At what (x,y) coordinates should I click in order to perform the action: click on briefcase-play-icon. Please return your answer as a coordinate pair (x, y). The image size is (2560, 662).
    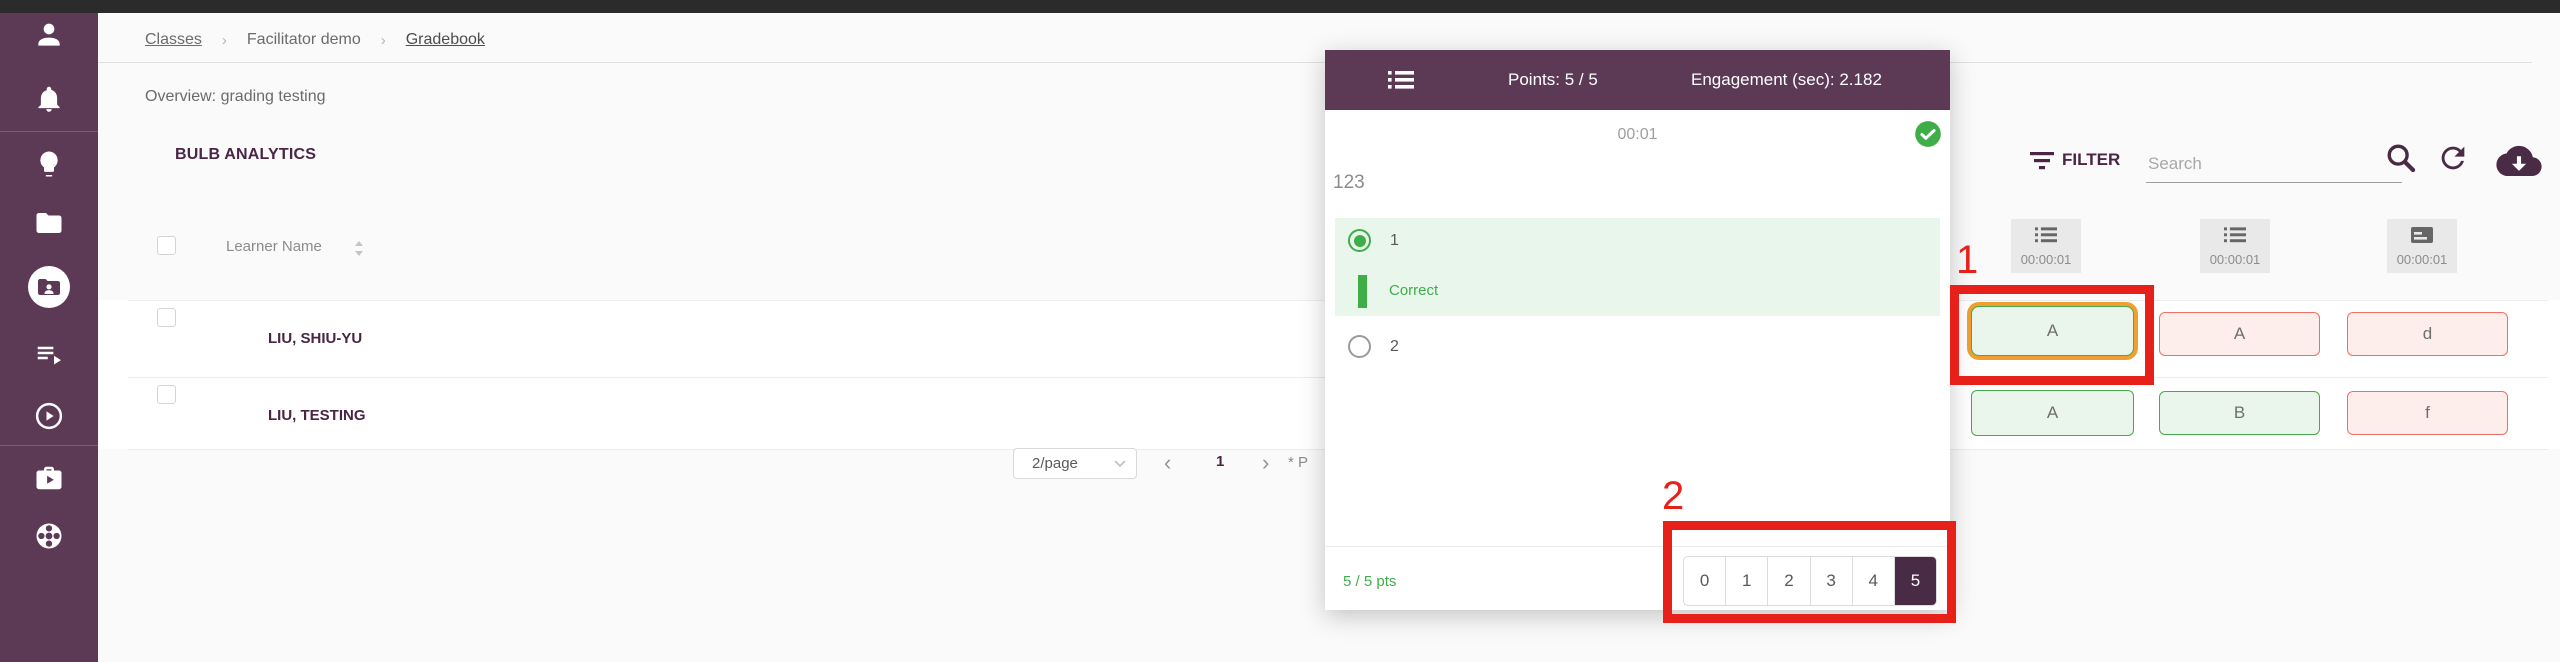
    Looking at the image, I should click on (49, 480).